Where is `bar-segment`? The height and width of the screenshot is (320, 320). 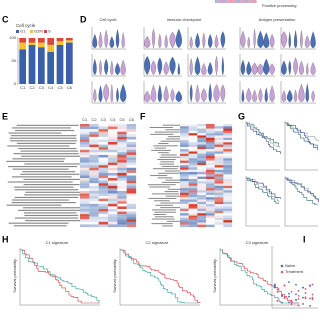
bar-segment is located at coordinates (23, 40).